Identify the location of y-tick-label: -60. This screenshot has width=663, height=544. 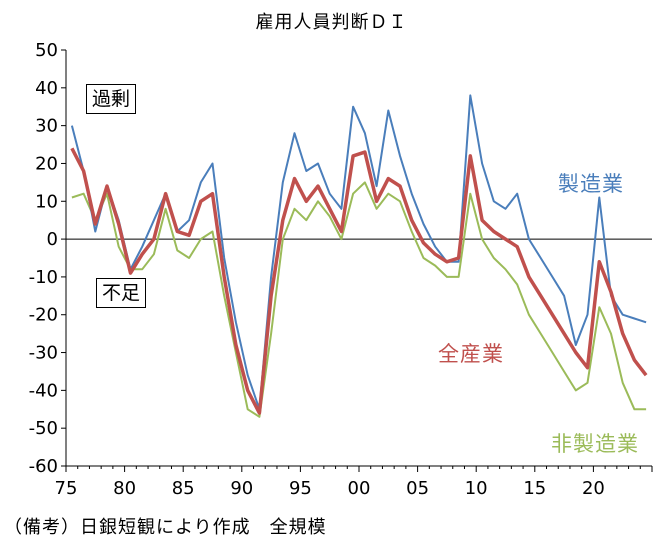
(43, 466).